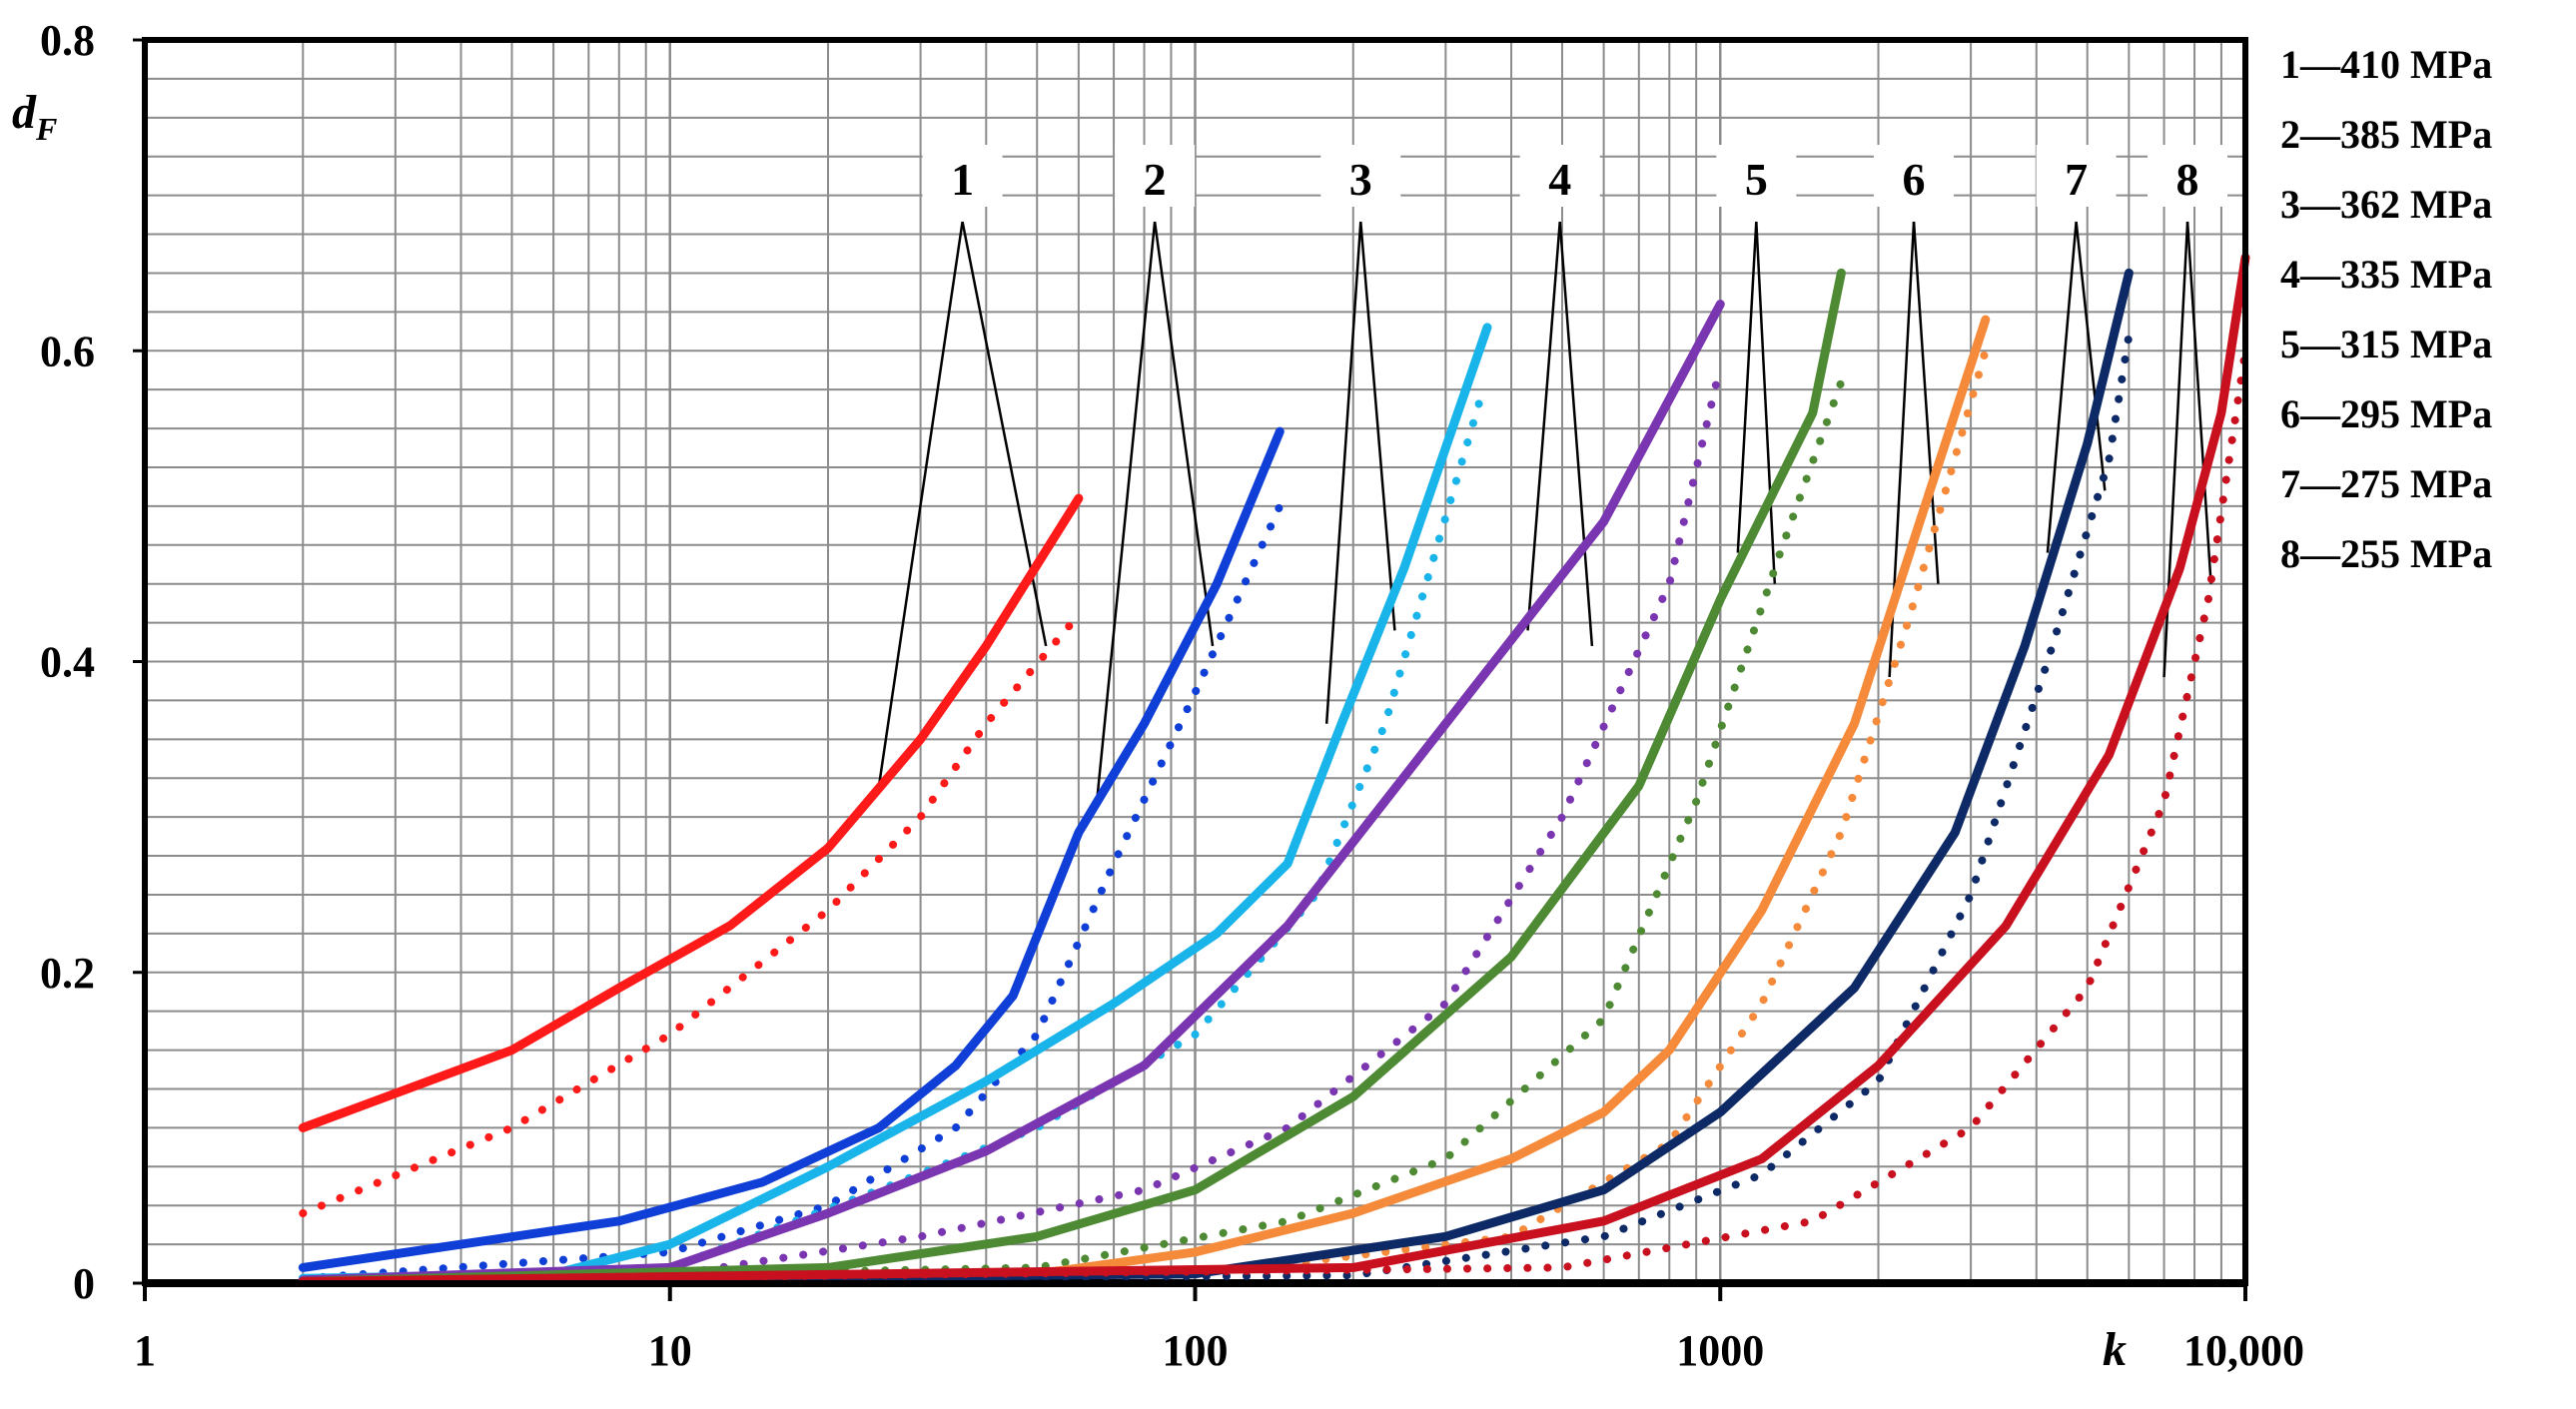 The image size is (2576, 1409). What do you see at coordinates (145, 1351) in the screenshot?
I see `x-tick-label: 1` at bounding box center [145, 1351].